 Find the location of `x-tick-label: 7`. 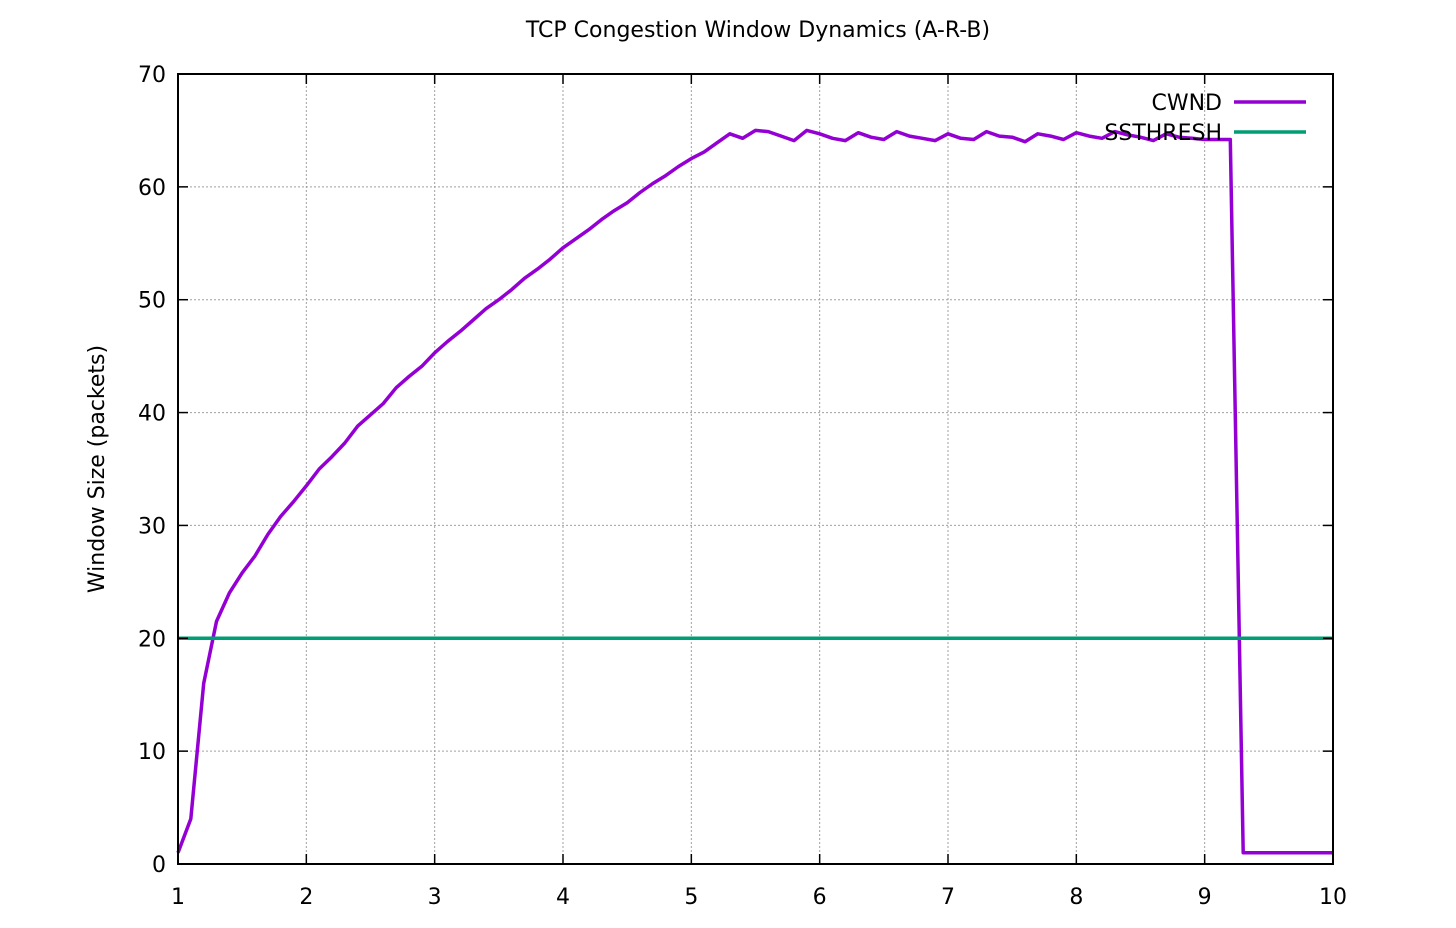

x-tick-label: 7 is located at coordinates (948, 897).